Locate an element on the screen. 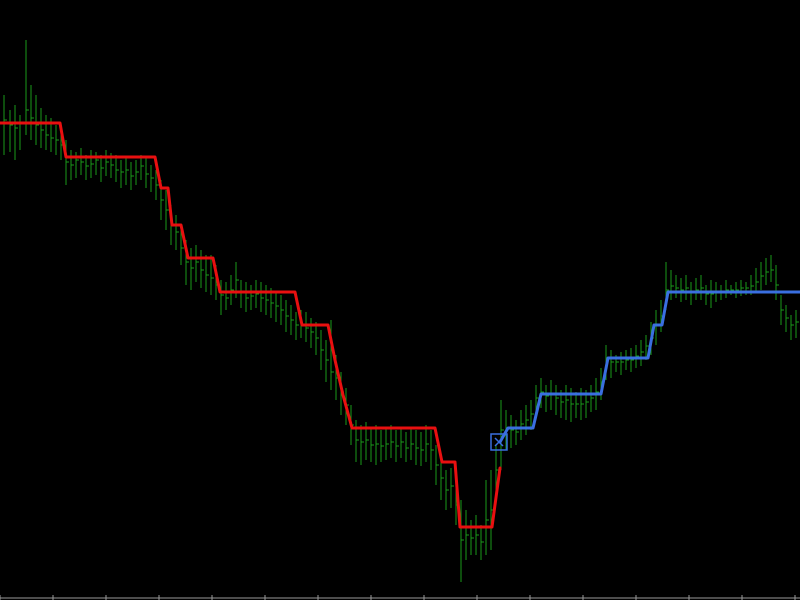  signal-marker-cross-b is located at coordinates (499, 442).